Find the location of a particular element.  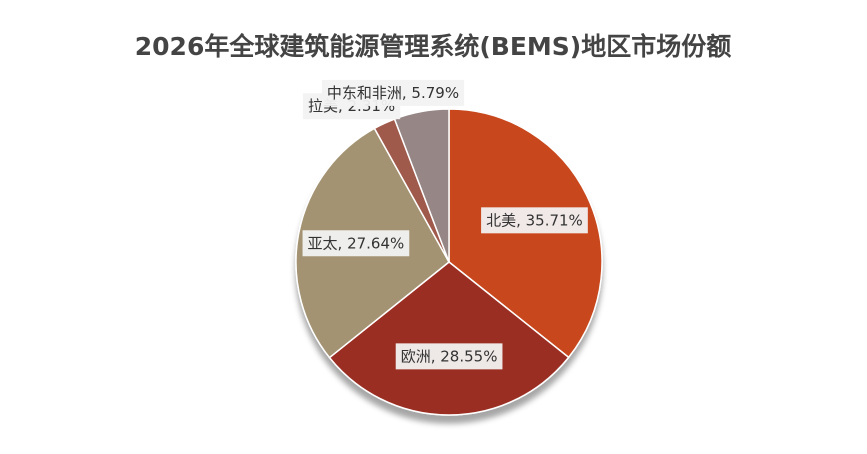

data-label: 北美, 35.71% is located at coordinates (534, 220).